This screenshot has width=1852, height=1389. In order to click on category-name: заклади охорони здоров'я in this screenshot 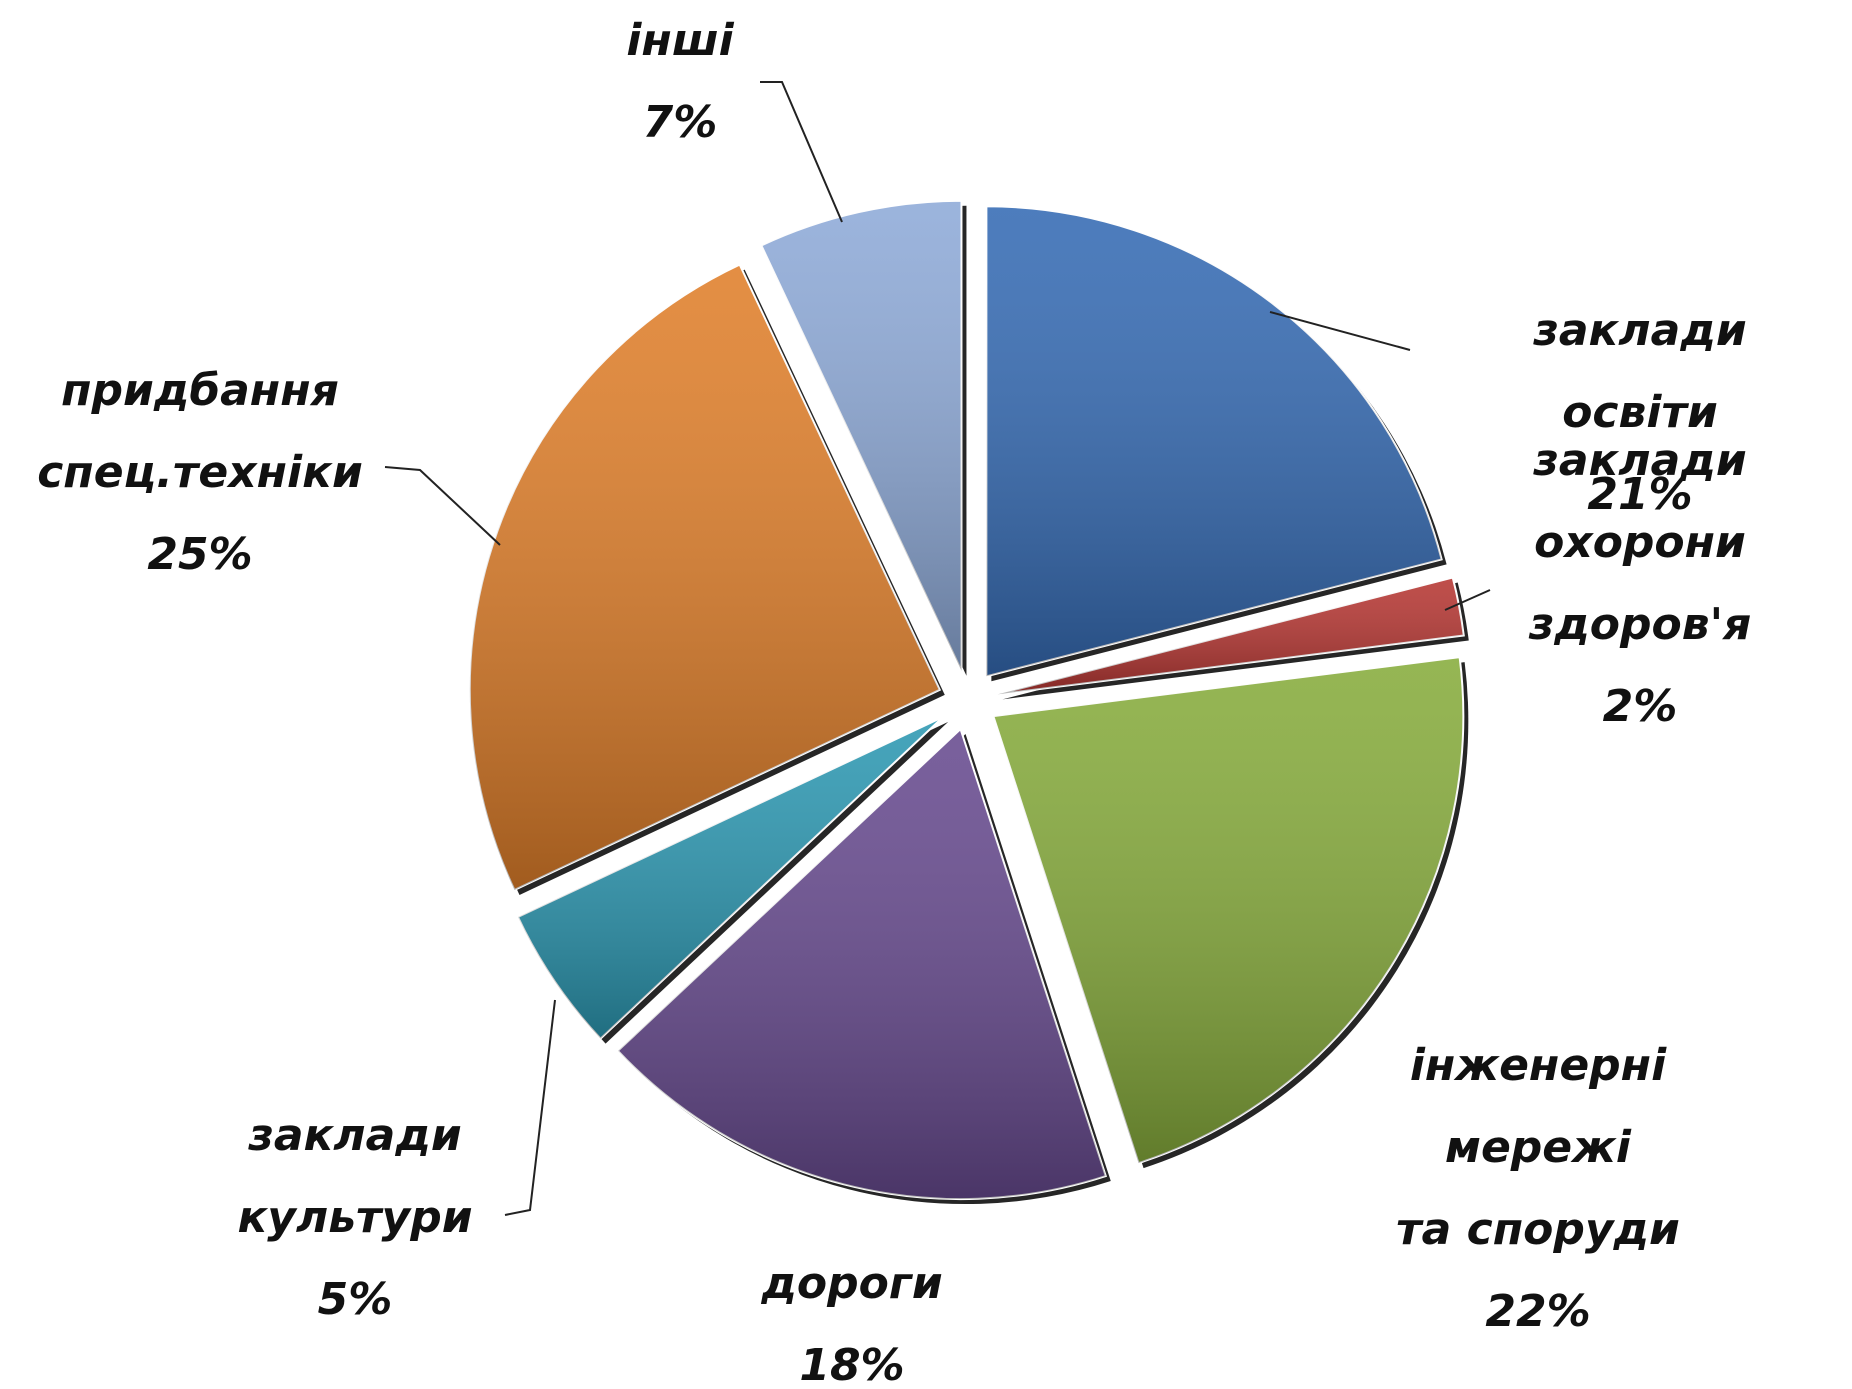, I will do `click(1640, 542)`.